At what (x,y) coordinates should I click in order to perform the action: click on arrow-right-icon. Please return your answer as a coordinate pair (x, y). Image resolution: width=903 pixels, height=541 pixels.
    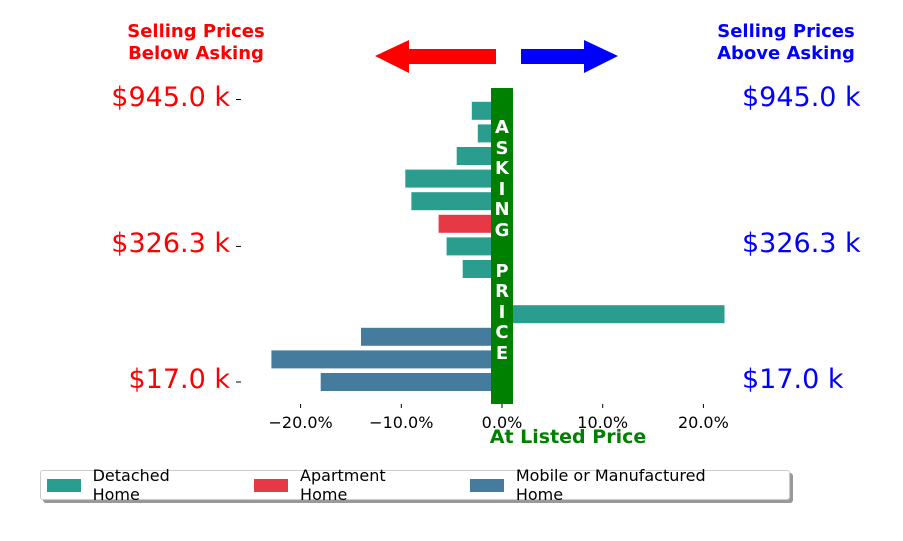
    Looking at the image, I should click on (569, 56).